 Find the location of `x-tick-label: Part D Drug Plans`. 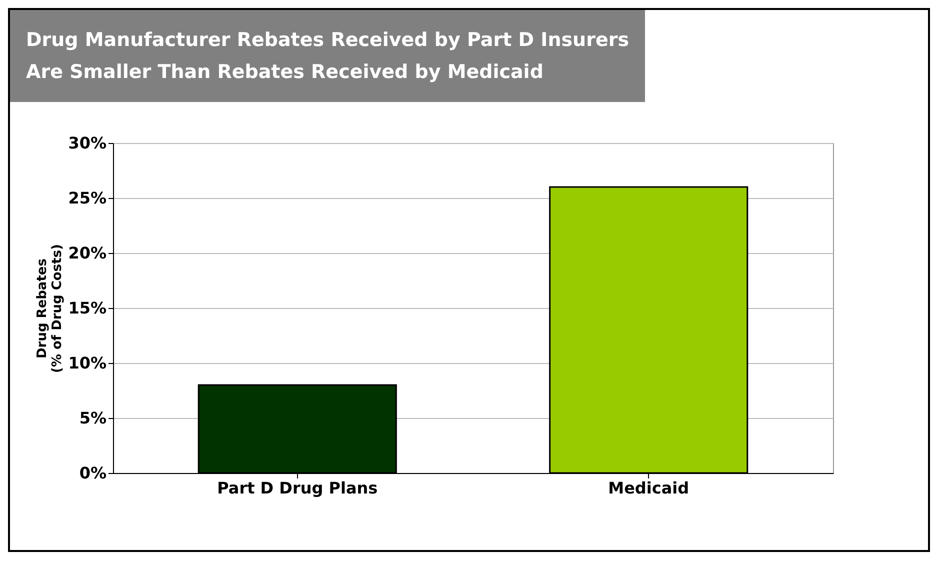

x-tick-label: Part D Drug Plans is located at coordinates (297, 488).